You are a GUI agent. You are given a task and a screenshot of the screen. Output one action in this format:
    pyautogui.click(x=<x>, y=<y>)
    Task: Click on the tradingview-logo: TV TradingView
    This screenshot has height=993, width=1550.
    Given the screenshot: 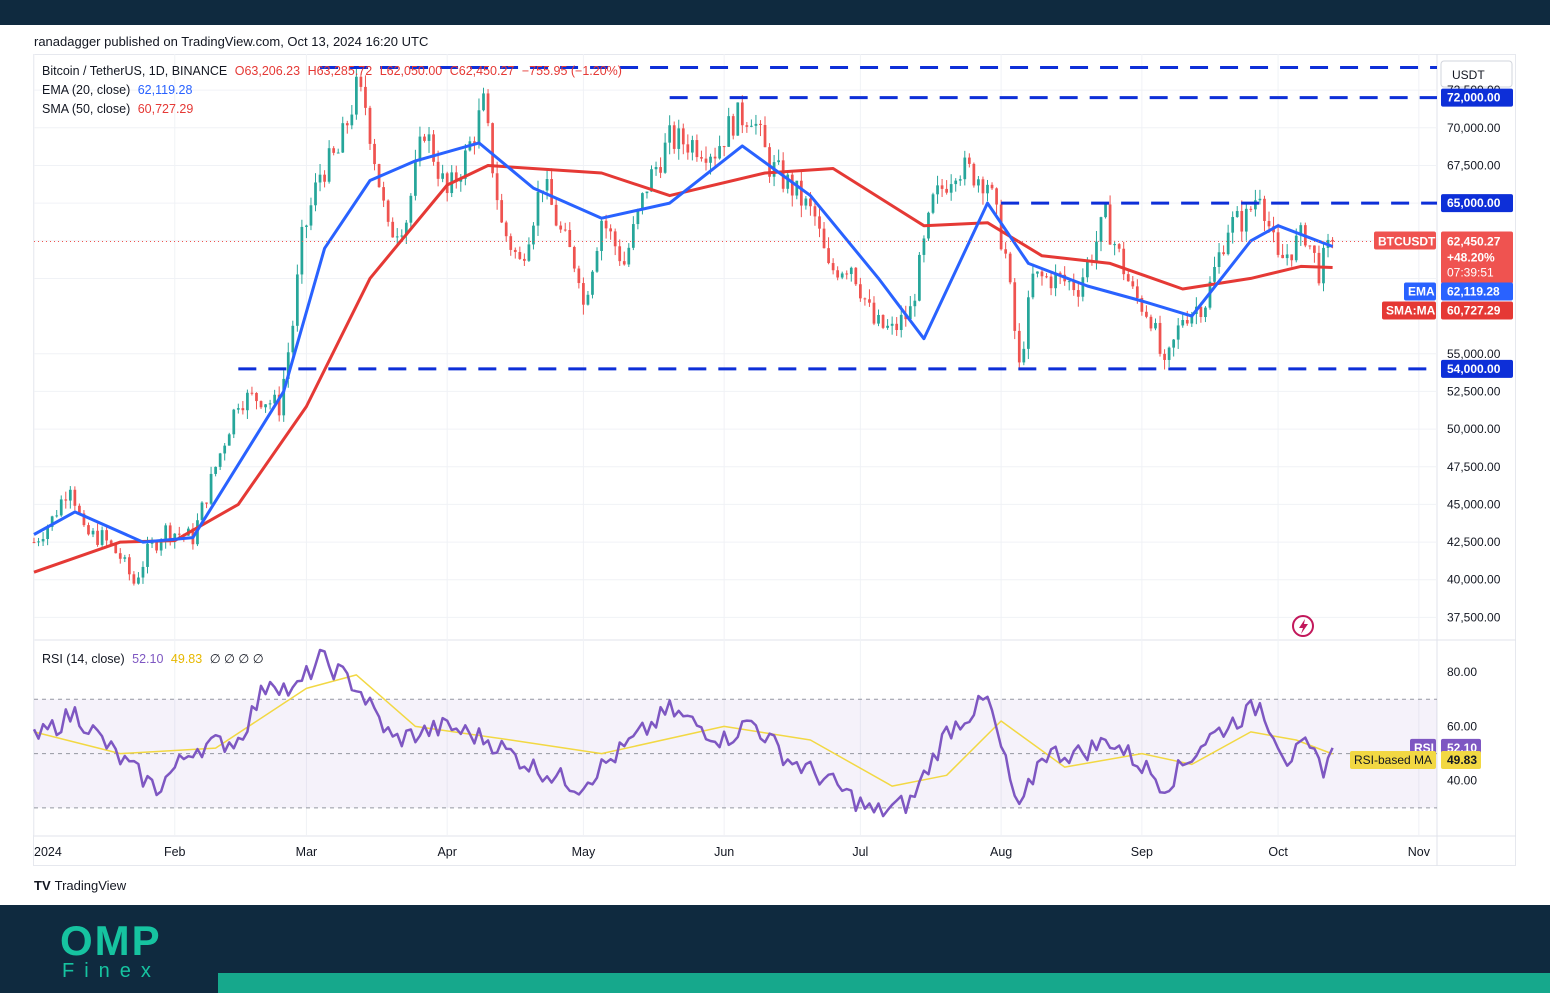 What is the action you would take?
    pyautogui.click(x=80, y=885)
    